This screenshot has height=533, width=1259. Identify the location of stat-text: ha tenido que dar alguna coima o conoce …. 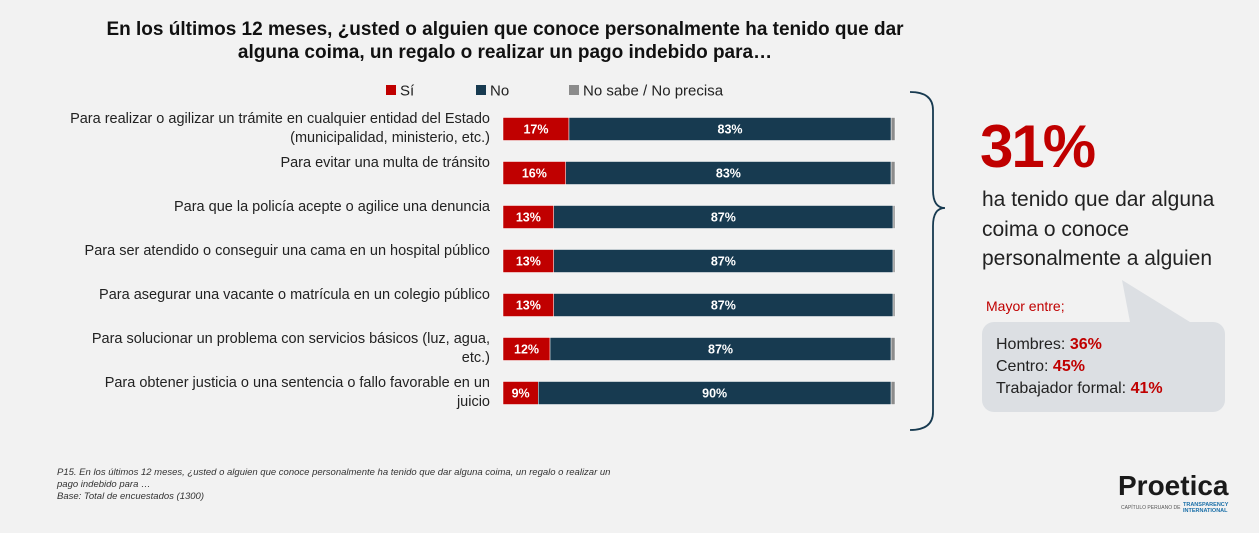
(1098, 229).